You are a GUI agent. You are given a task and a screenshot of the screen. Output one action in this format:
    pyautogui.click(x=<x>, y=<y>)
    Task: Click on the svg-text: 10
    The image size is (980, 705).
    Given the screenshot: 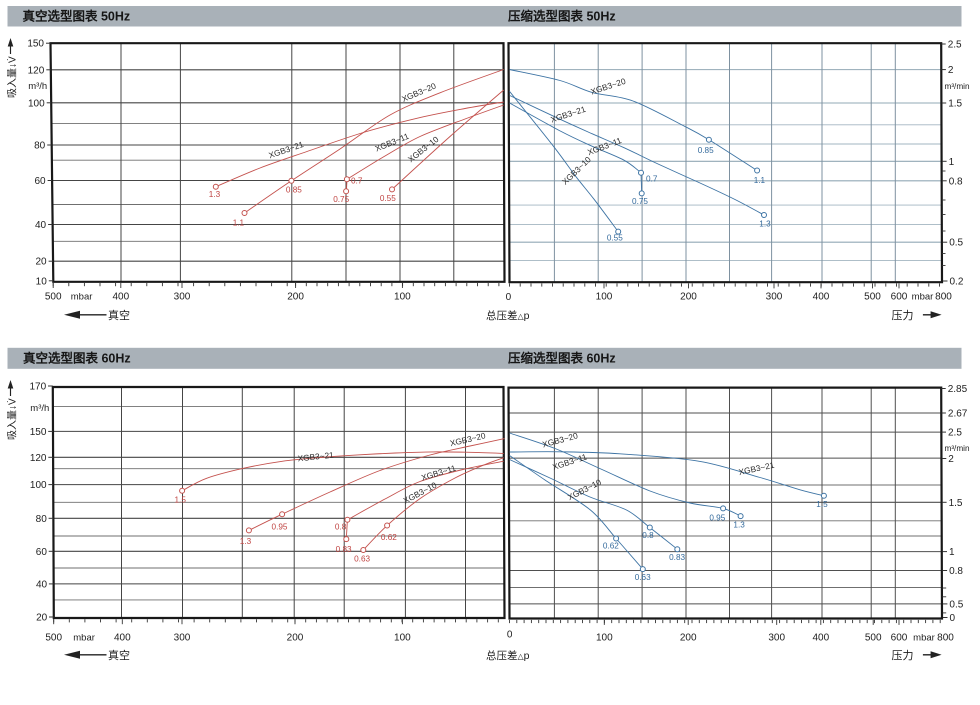 What is the action you would take?
    pyautogui.click(x=42, y=281)
    